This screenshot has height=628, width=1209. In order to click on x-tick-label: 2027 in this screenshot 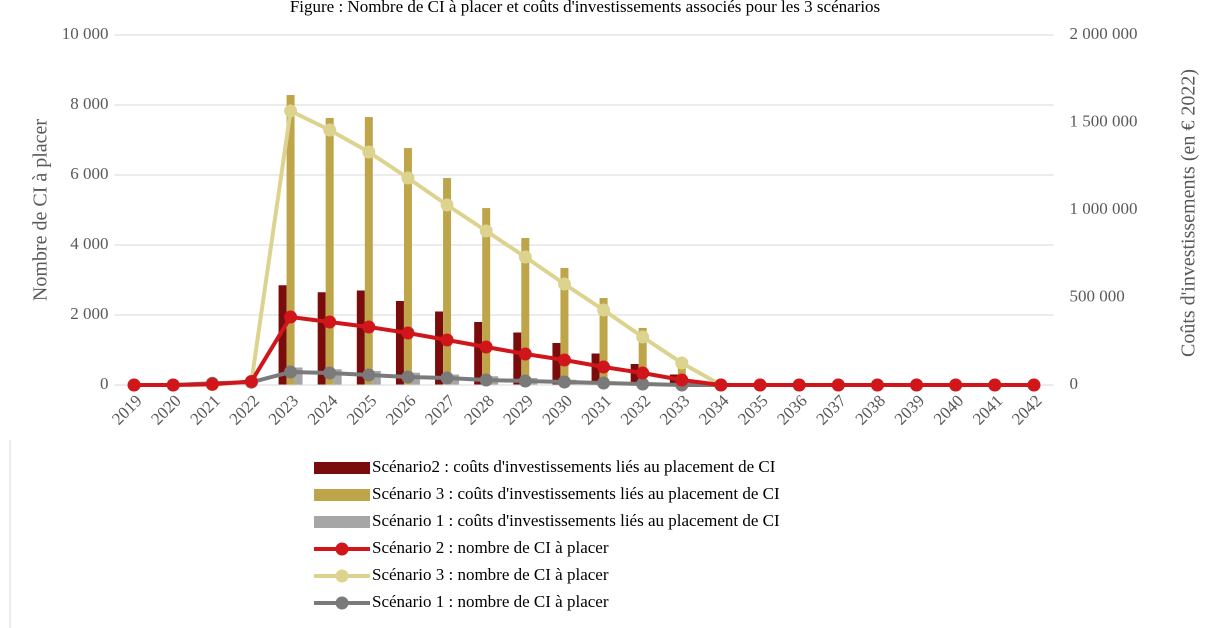, I will do `click(440, 410)`.